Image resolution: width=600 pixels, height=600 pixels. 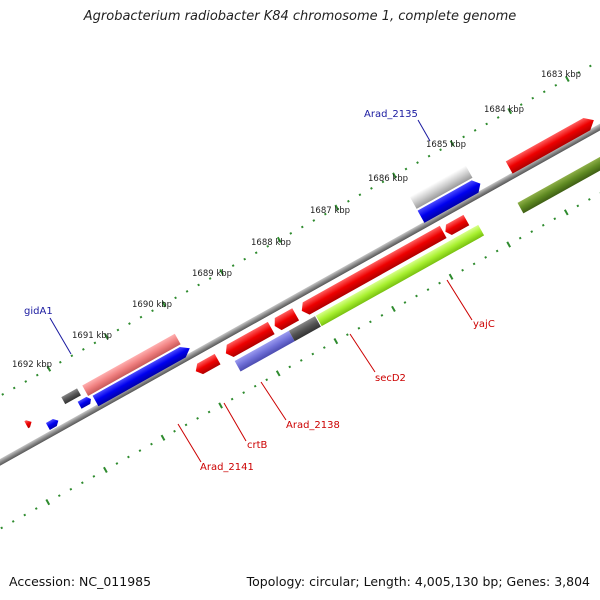 What do you see at coordinates (446, 145) in the screenshot?
I see `kbp-label: 1685 kbp` at bounding box center [446, 145].